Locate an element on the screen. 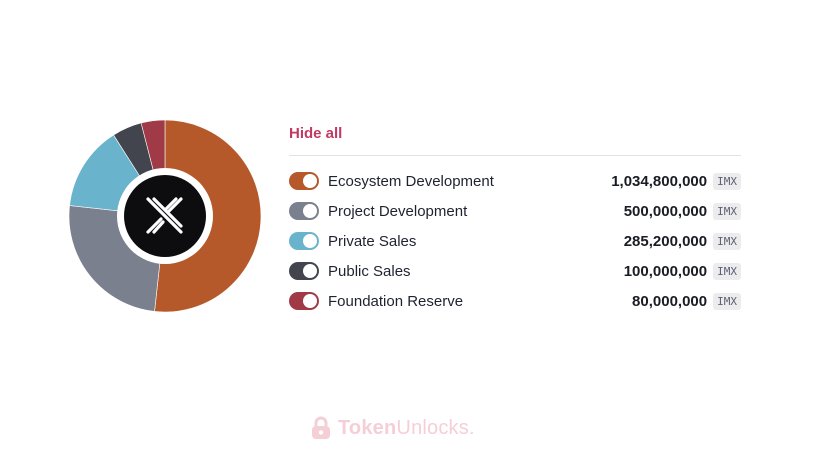  donut-chart-svg is located at coordinates (165, 216).